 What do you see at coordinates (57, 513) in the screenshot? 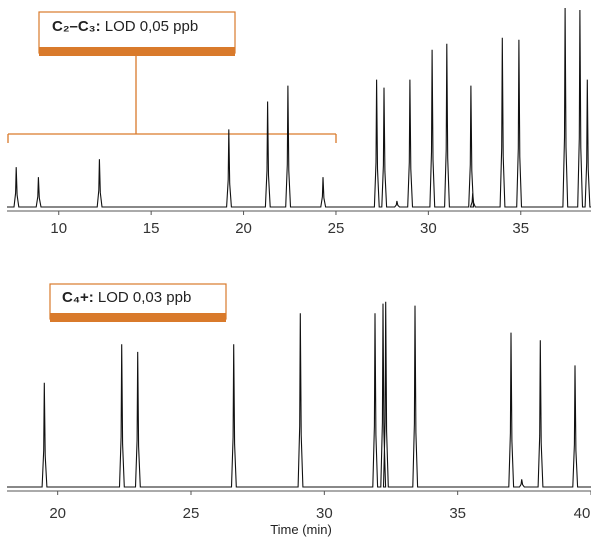
I see `bottom-x-tick-label: 20` at bounding box center [57, 513].